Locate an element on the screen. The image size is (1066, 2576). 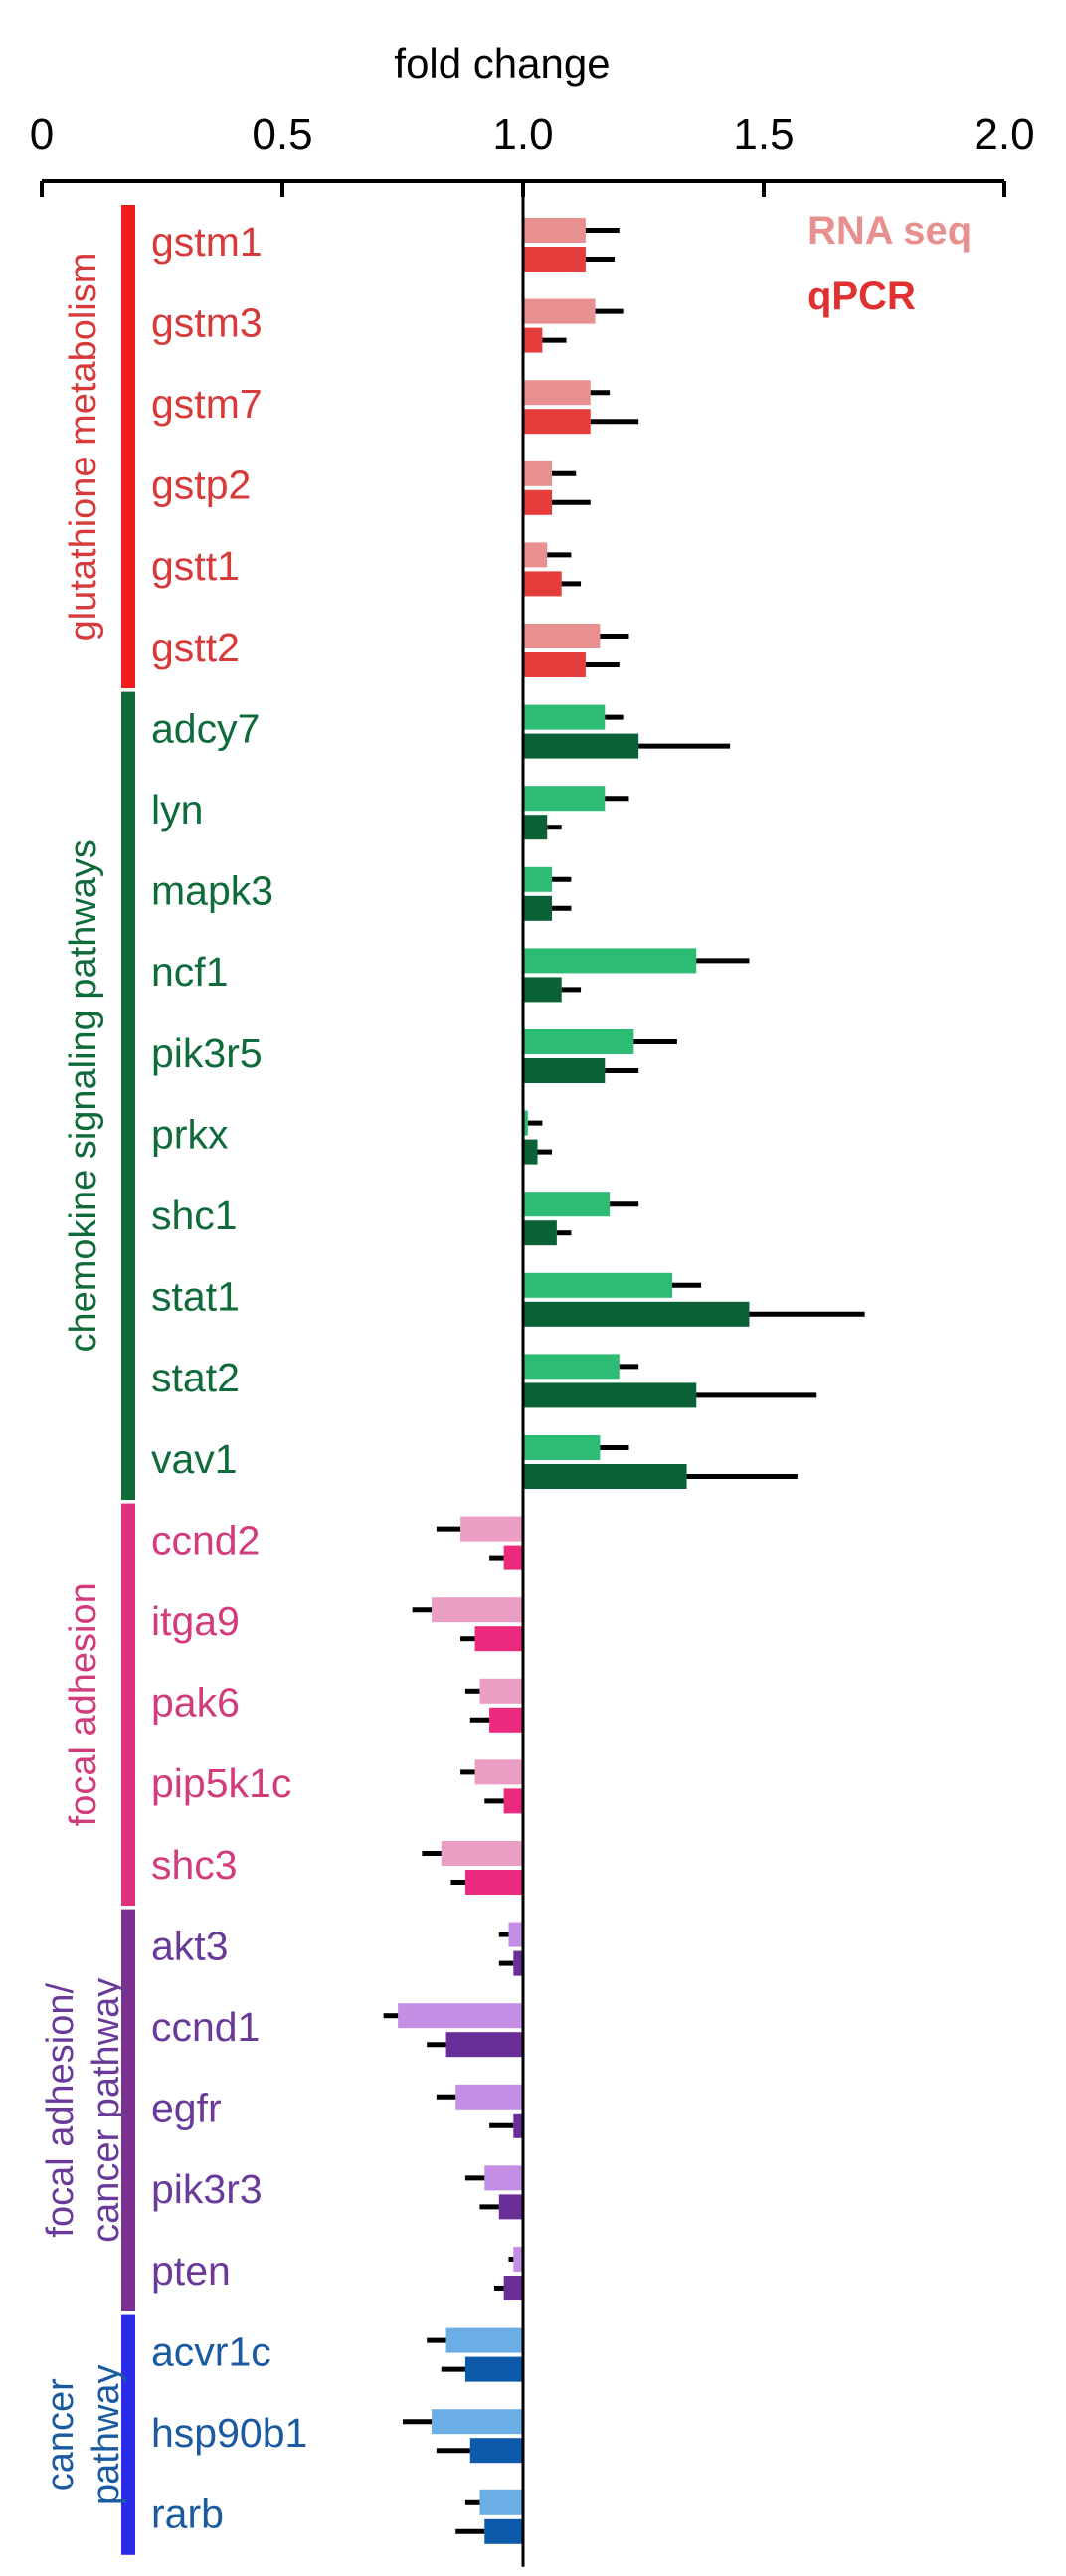
legend: RNA seq qPCR is located at coordinates (889, 263).